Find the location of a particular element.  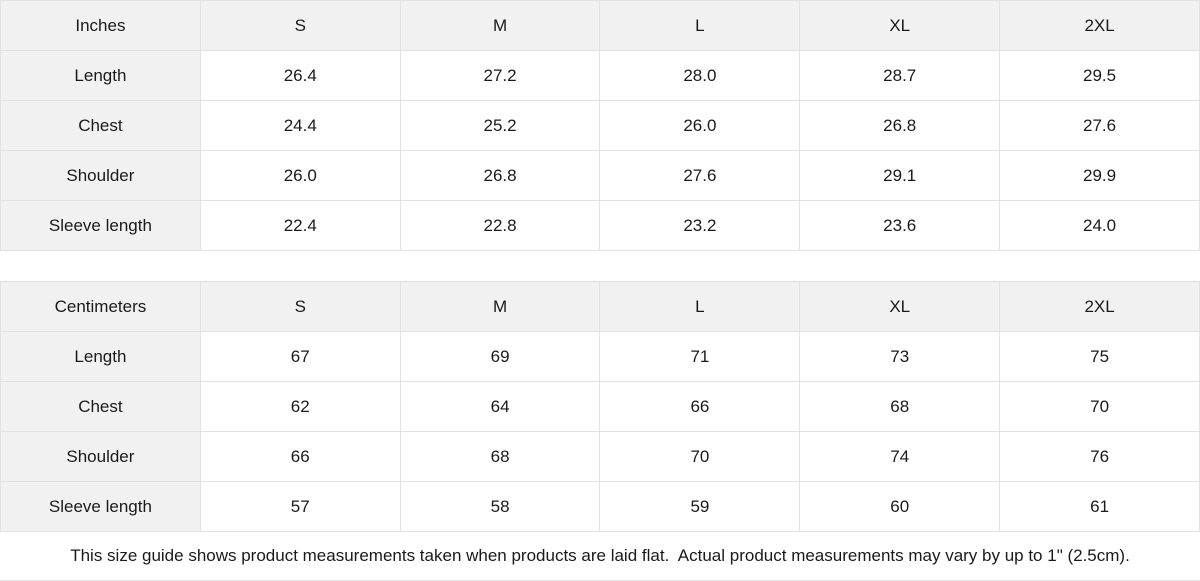

size-value-cell: 59 is located at coordinates (700, 506).